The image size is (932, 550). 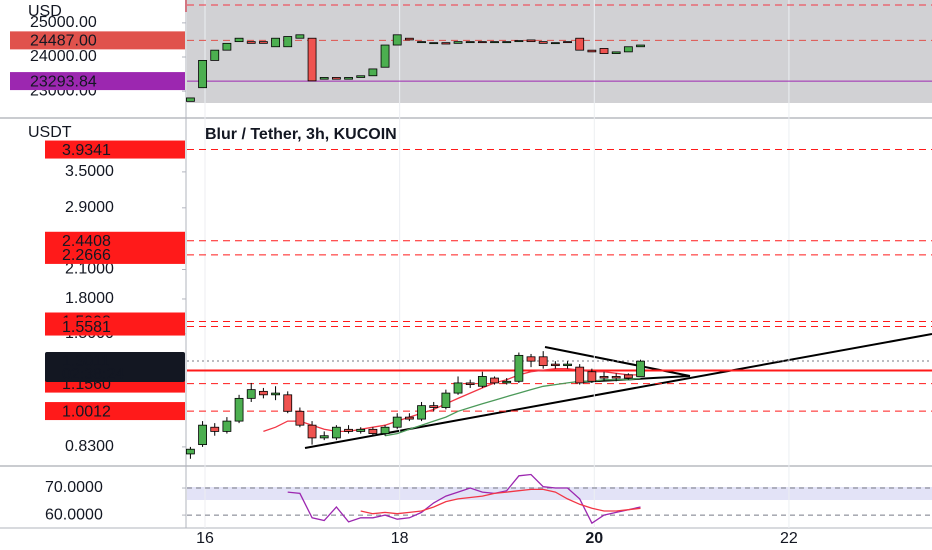 I want to click on main-currency: USDT, so click(x=50, y=132).